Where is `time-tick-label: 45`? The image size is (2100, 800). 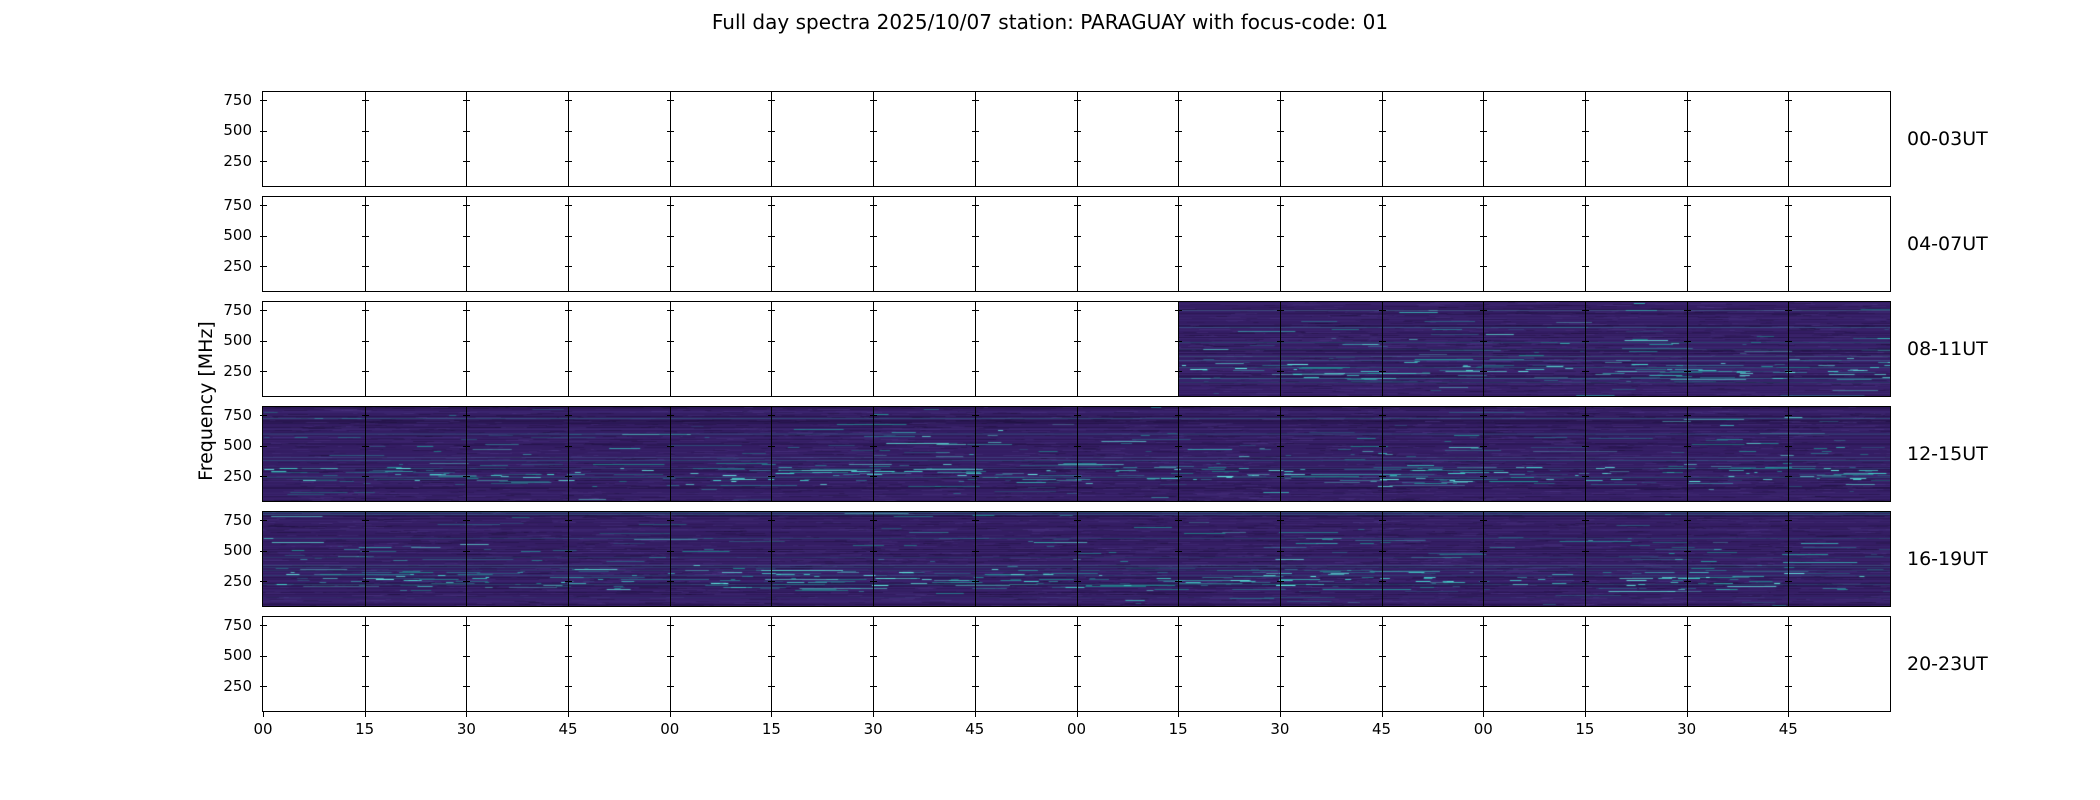
time-tick-label: 45 is located at coordinates (975, 729).